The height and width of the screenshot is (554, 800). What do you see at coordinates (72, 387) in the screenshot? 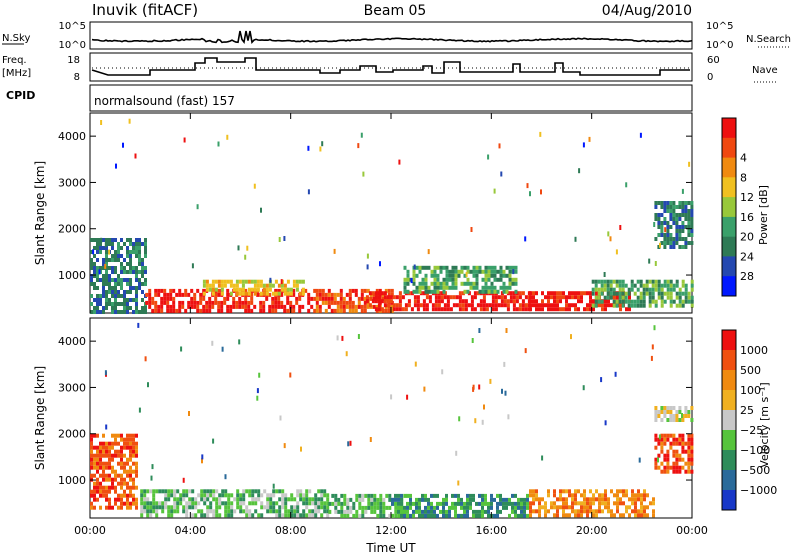
I see `y-tick-label: 3000` at bounding box center [72, 387].